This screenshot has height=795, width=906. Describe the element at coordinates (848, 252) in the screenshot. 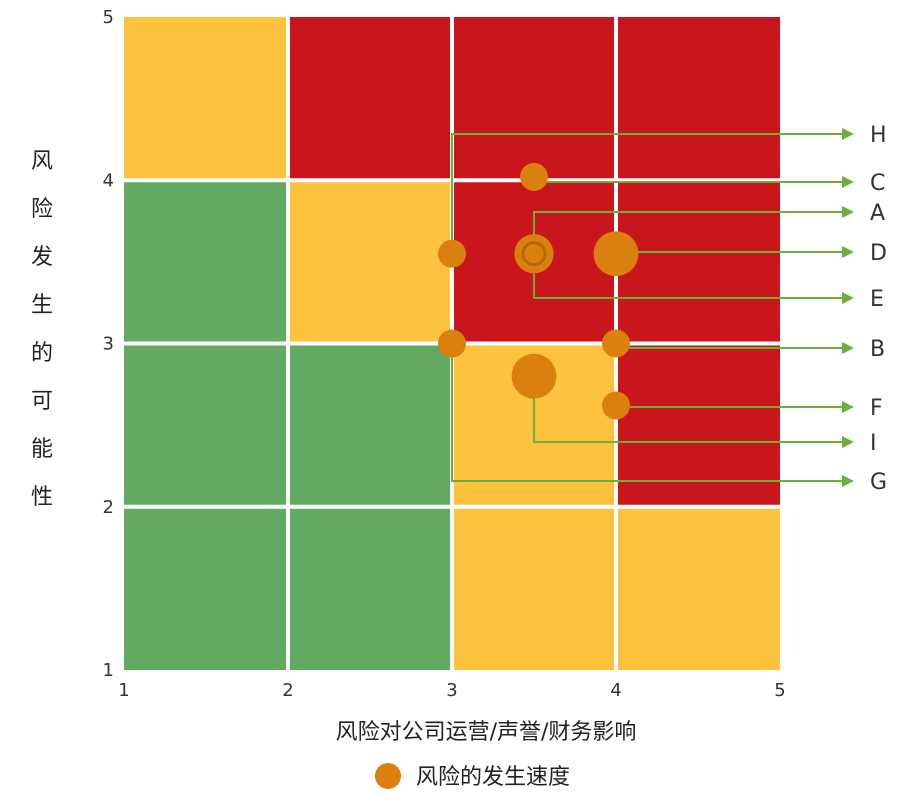

I see `leader-arrow-d` at that location.